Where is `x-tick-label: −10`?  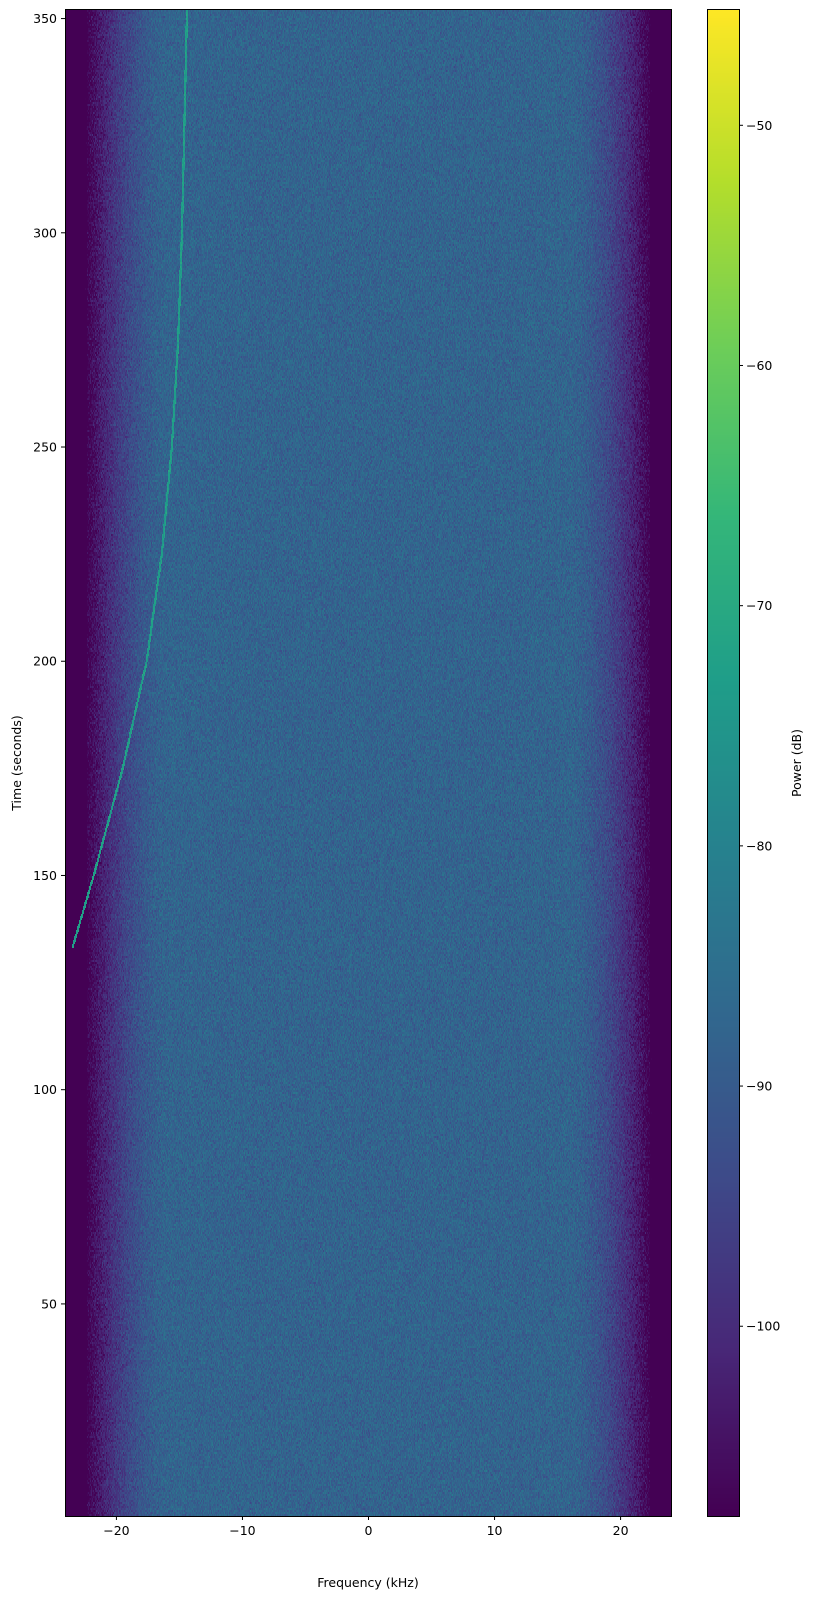
x-tick-label: −10 is located at coordinates (242, 1530).